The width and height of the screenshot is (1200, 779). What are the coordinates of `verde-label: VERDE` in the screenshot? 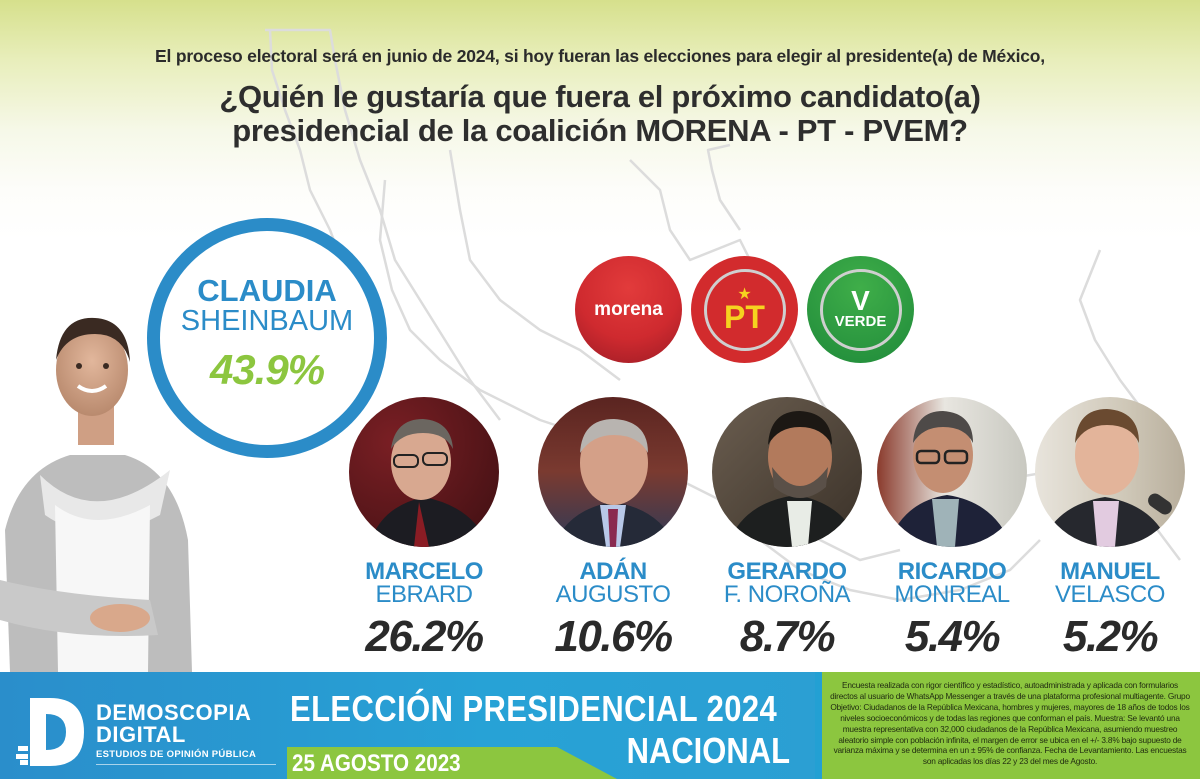 It's located at (860, 321).